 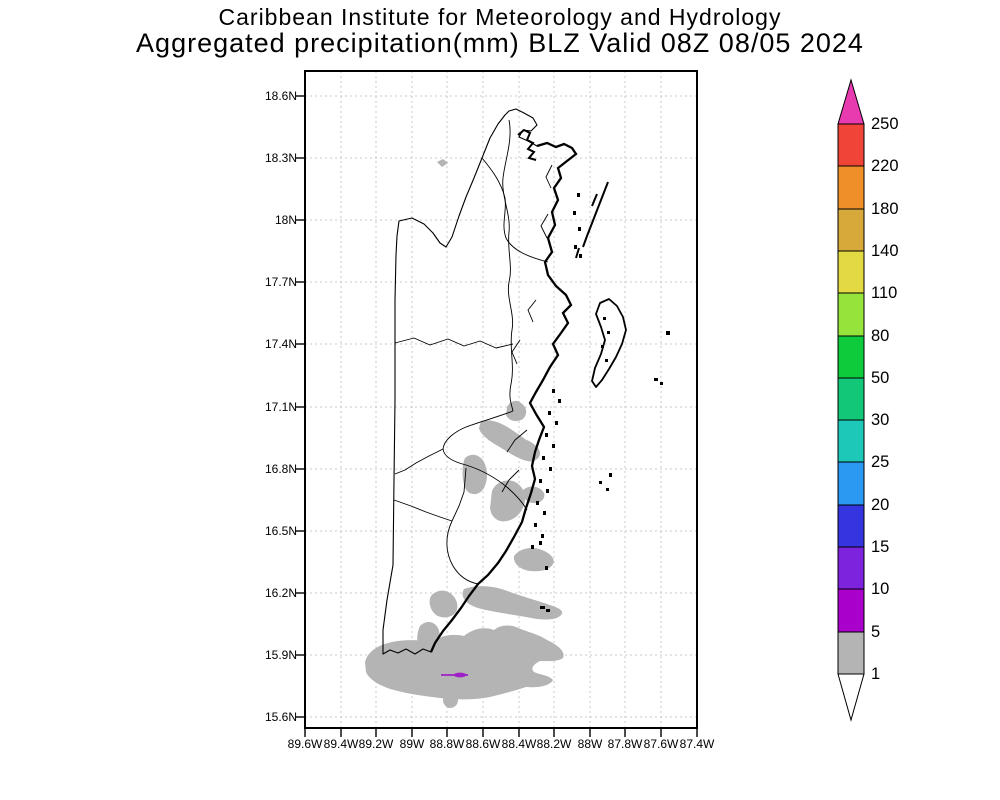 What do you see at coordinates (450, 700) in the screenshot?
I see `precip-blob-small-circle` at bounding box center [450, 700].